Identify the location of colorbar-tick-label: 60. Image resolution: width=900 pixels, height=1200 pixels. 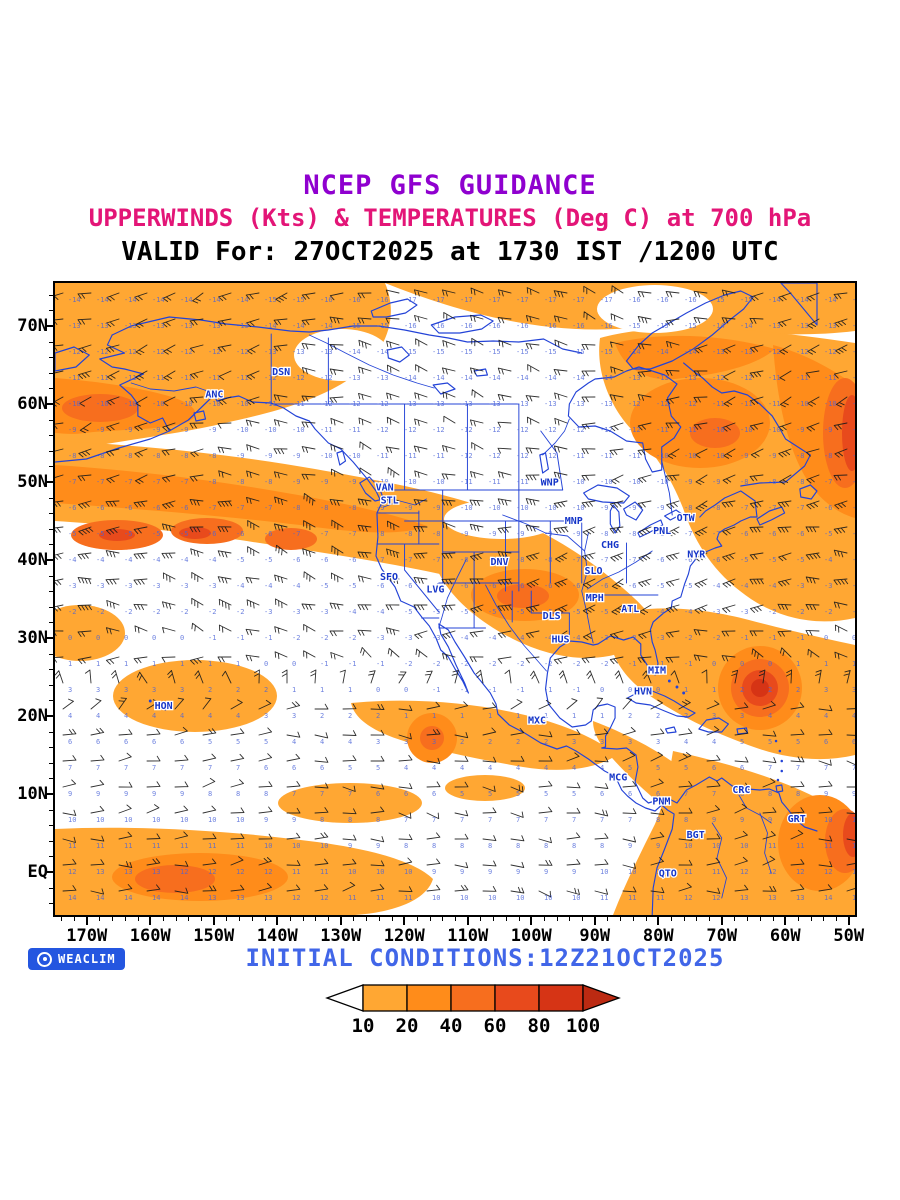
(495, 1026).